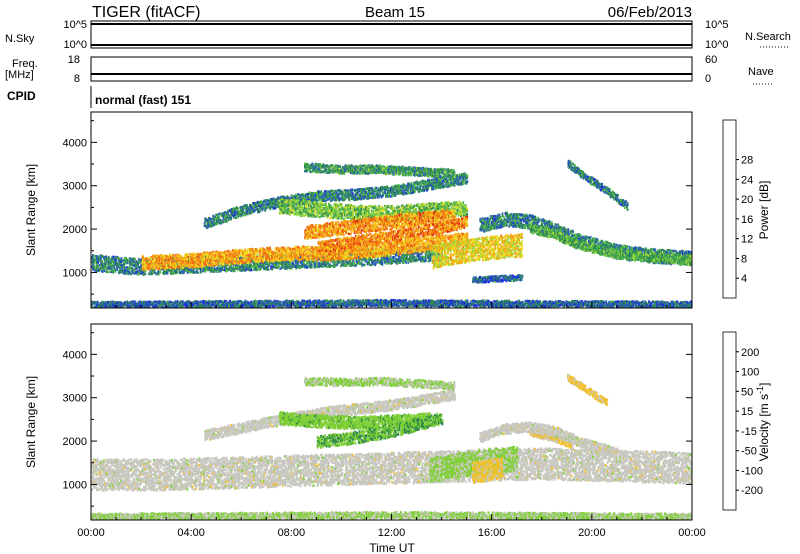  What do you see at coordinates (398, 35) in the screenshot?
I see `nsky-panel: N.Sky 10^5 10^0 10^5 10^0 N.Search` at bounding box center [398, 35].